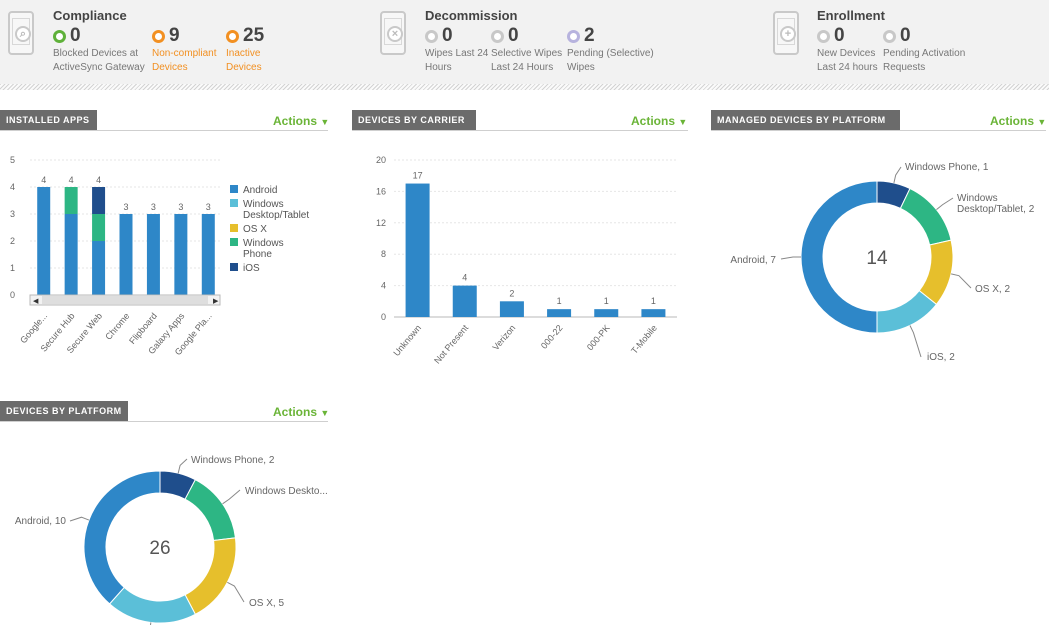 This screenshot has width=1049, height=625. I want to click on x-tick-label: Not Present, so click(451, 343).